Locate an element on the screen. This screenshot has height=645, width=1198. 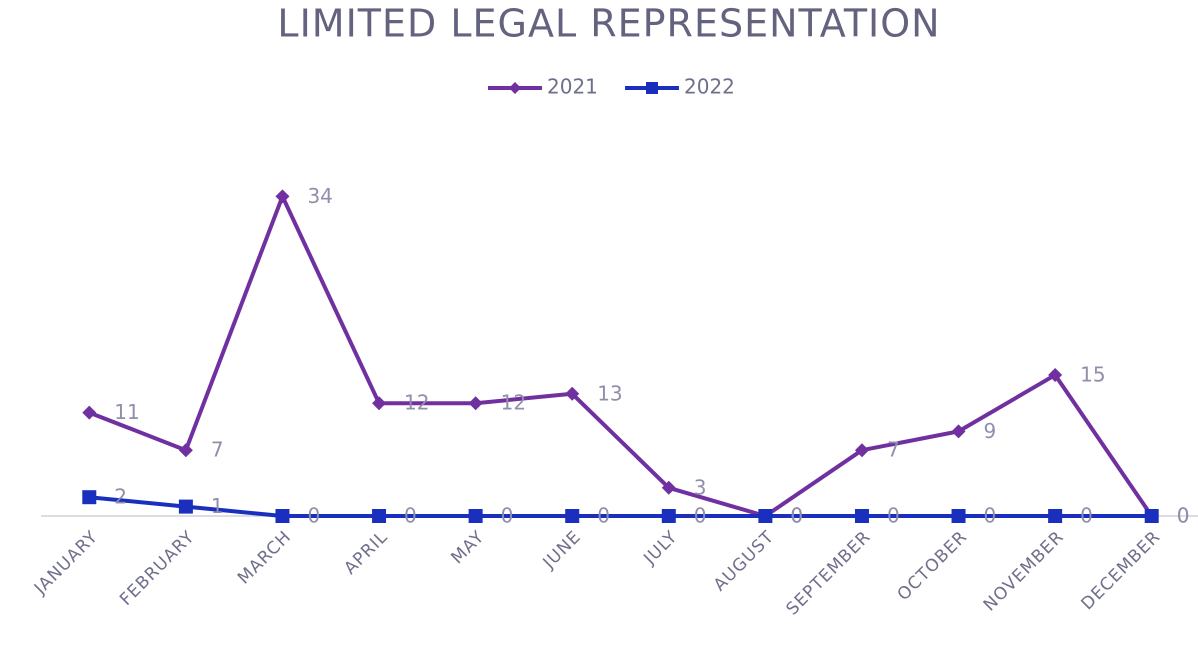
x-tick-label: NOVEMBER is located at coordinates (1024, 571).